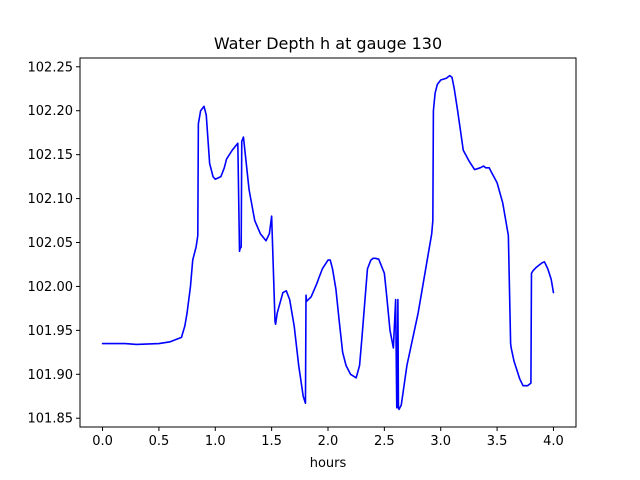 The width and height of the screenshot is (640, 480). I want to click on x-tick-label: 2.0, so click(328, 441).